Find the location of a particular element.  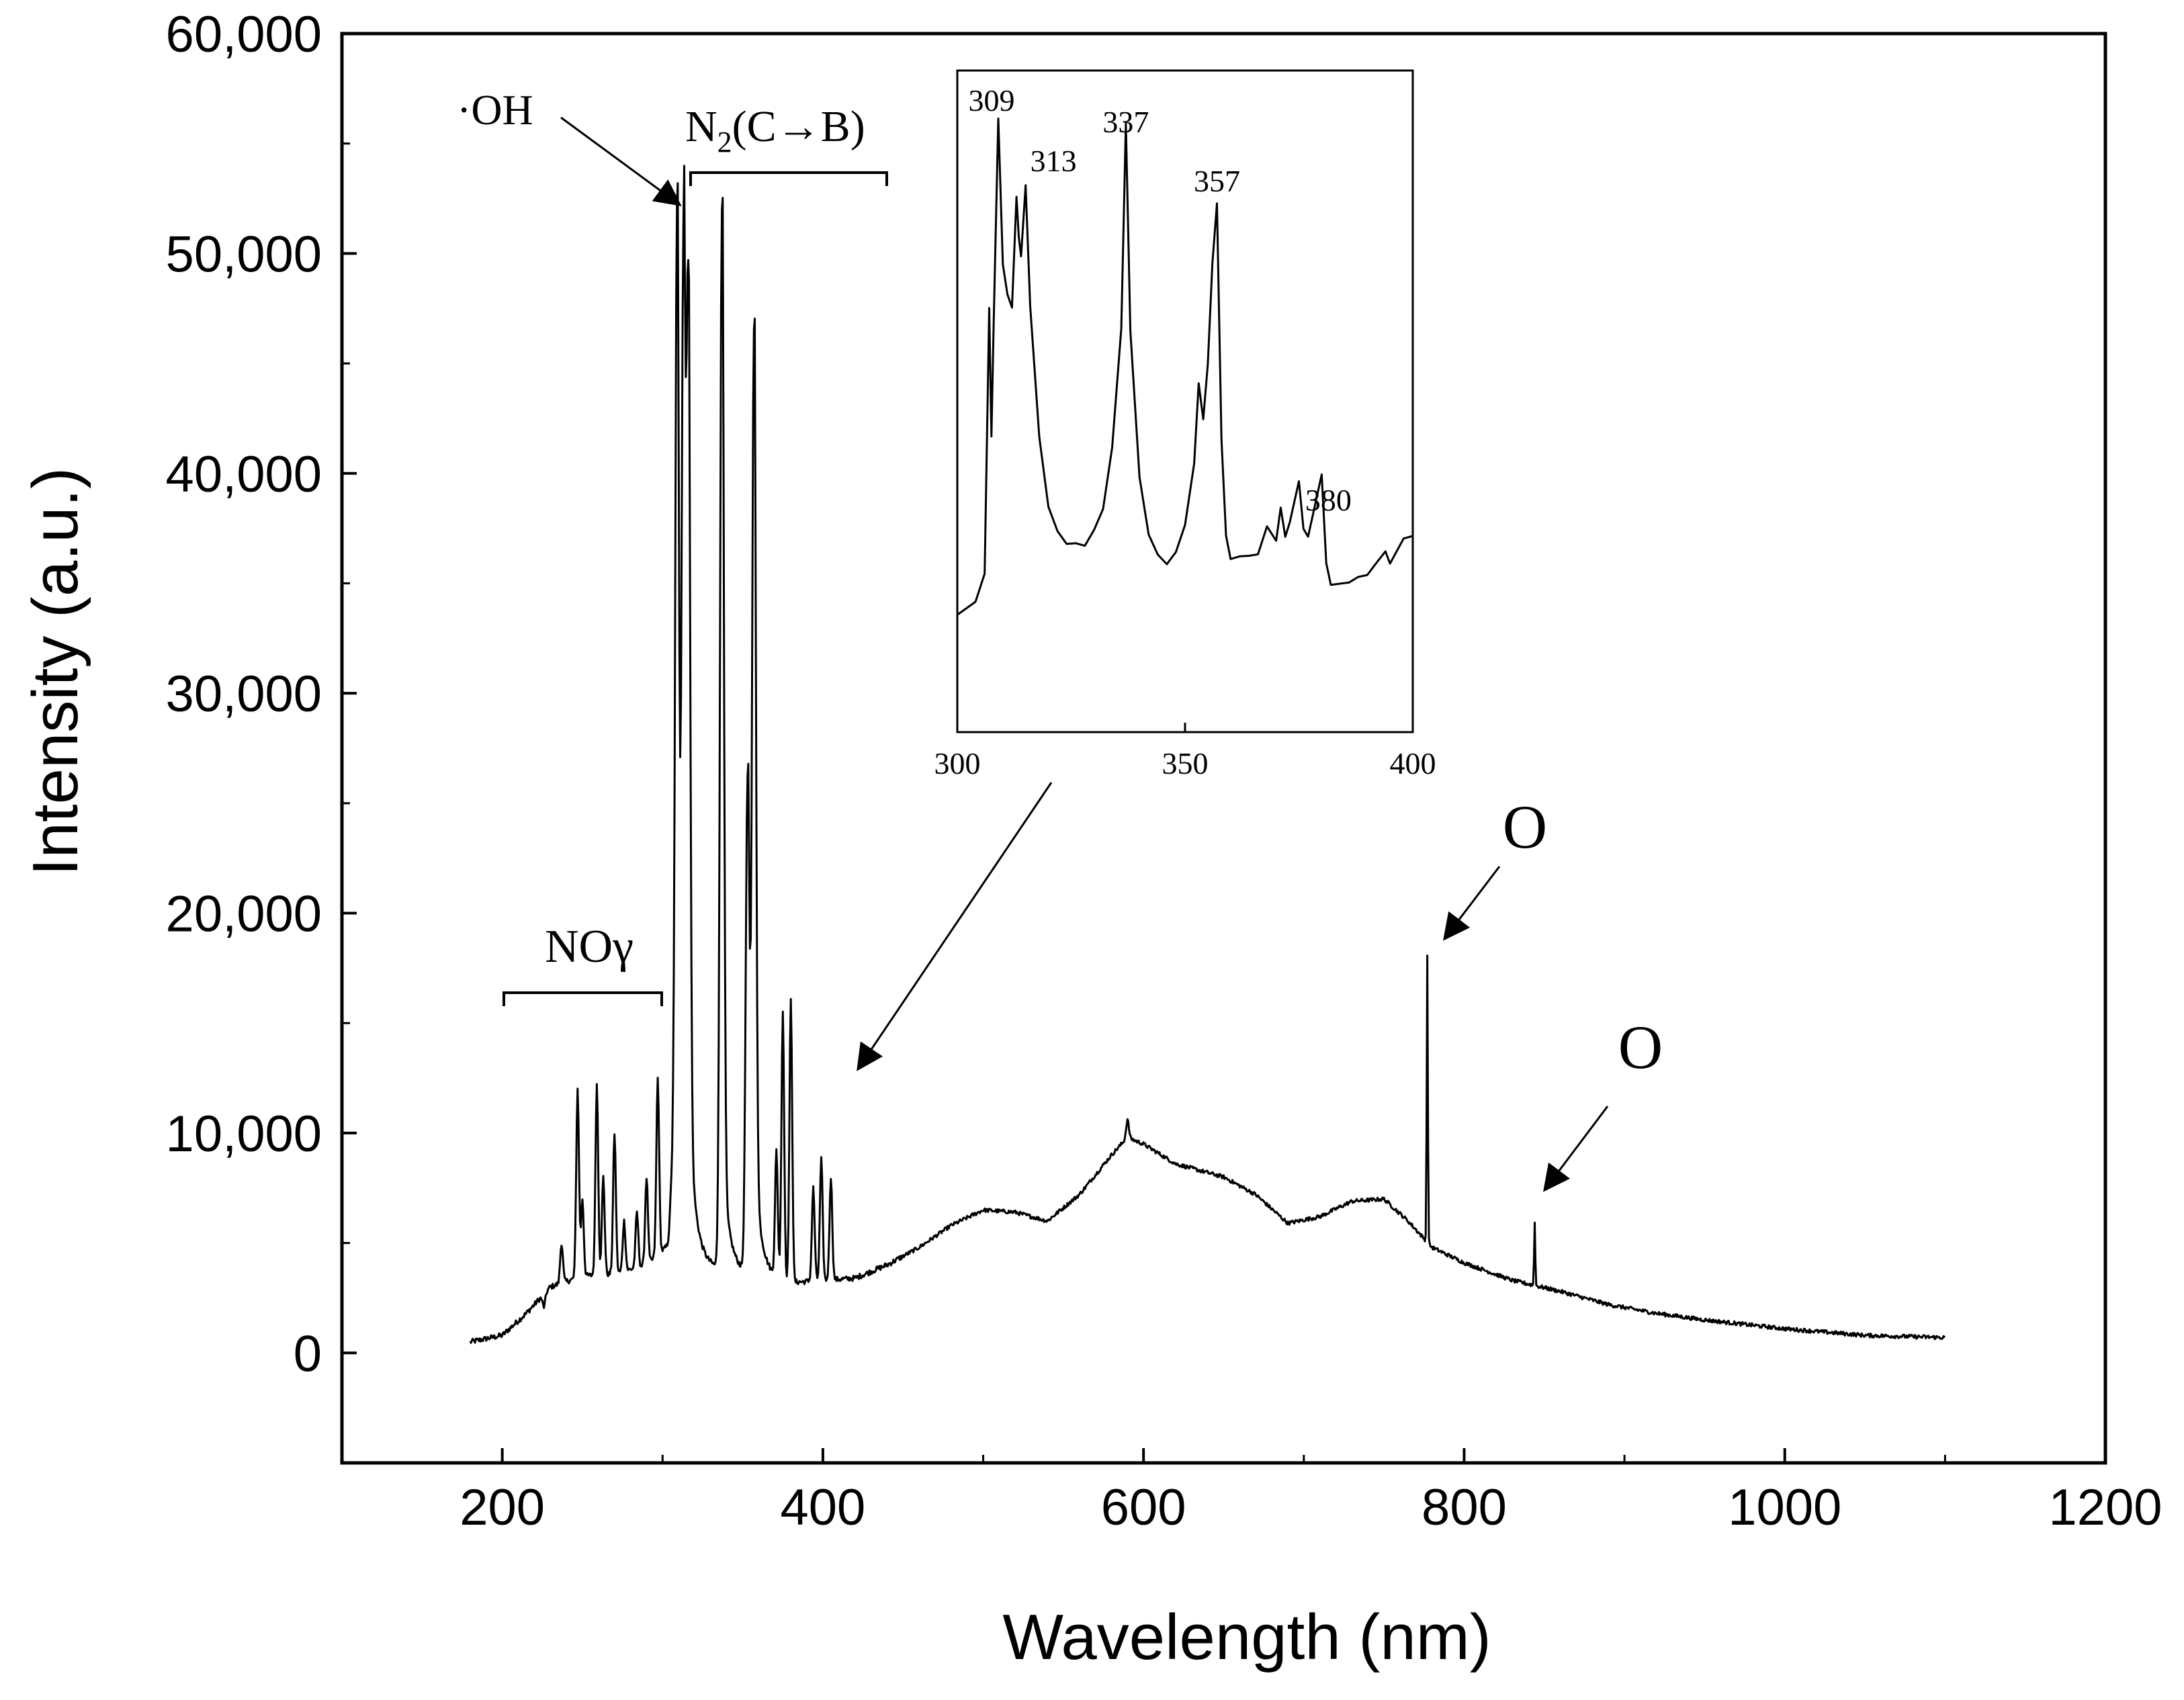

inset-peak-label: 337 is located at coordinates (1126, 122).